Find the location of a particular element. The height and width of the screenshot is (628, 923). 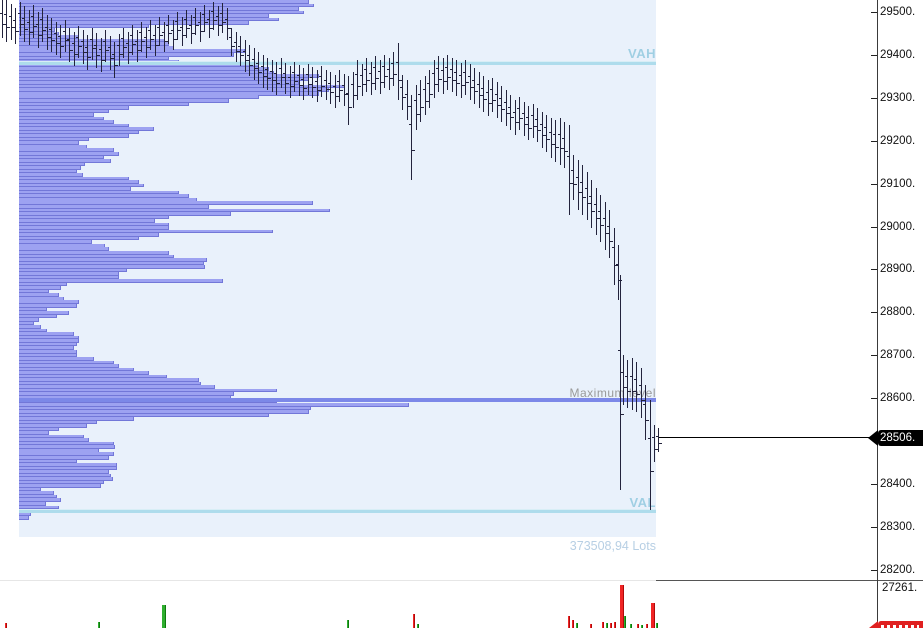

axis-tick-label: 29100. is located at coordinates (898, 184).